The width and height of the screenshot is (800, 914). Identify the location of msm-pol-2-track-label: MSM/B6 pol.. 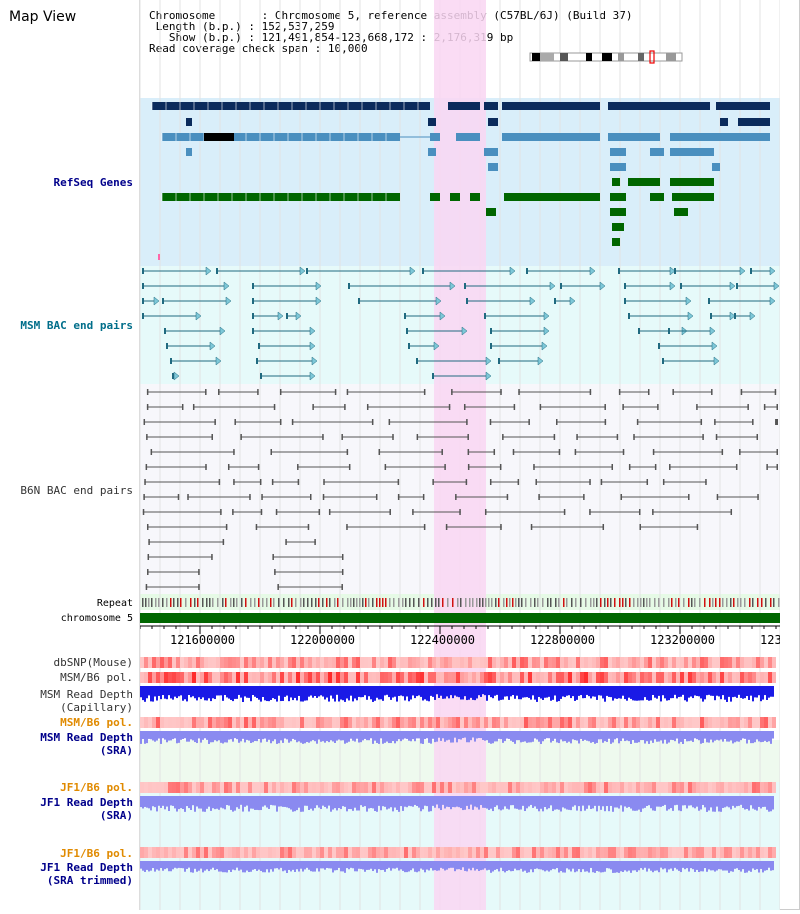
(96, 722).